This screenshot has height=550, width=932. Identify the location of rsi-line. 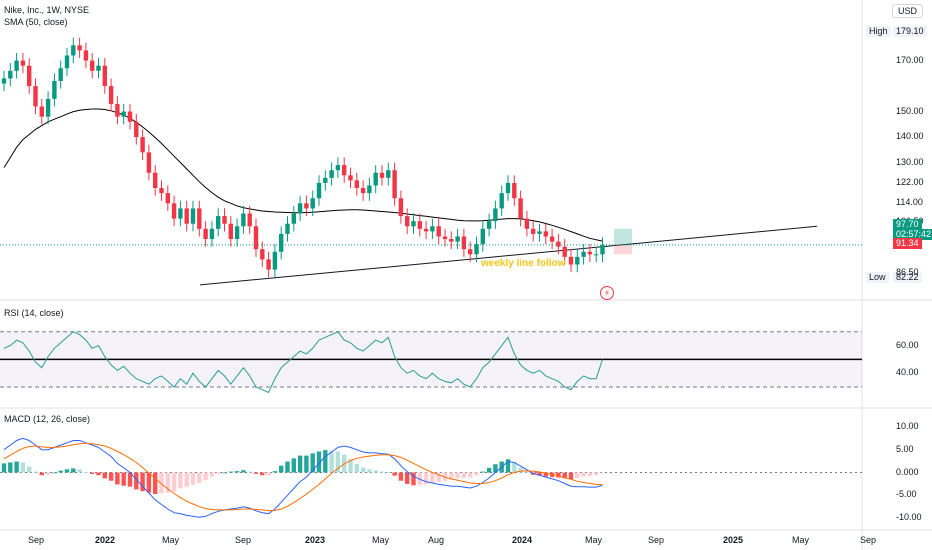
(303, 362).